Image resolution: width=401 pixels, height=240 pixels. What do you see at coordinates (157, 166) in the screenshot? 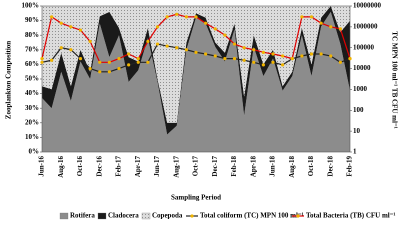
I see `x-tick-label: Jun-17` at bounding box center [157, 166].